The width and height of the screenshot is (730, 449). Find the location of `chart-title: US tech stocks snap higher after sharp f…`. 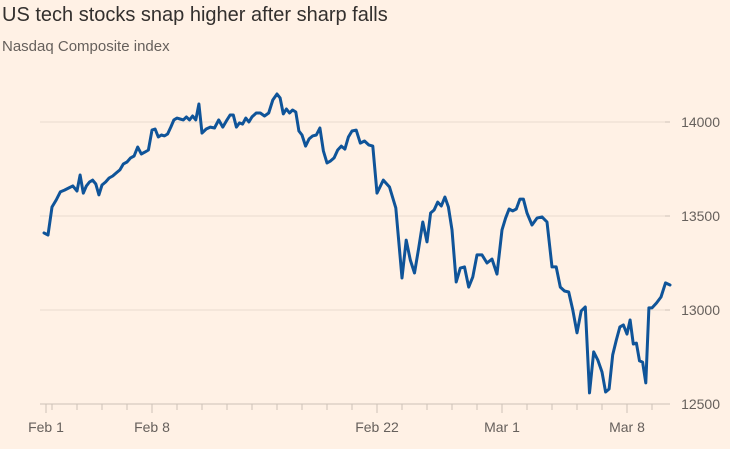

chart-title: US tech stocks snap higher after sharp f… is located at coordinates (195, 15).